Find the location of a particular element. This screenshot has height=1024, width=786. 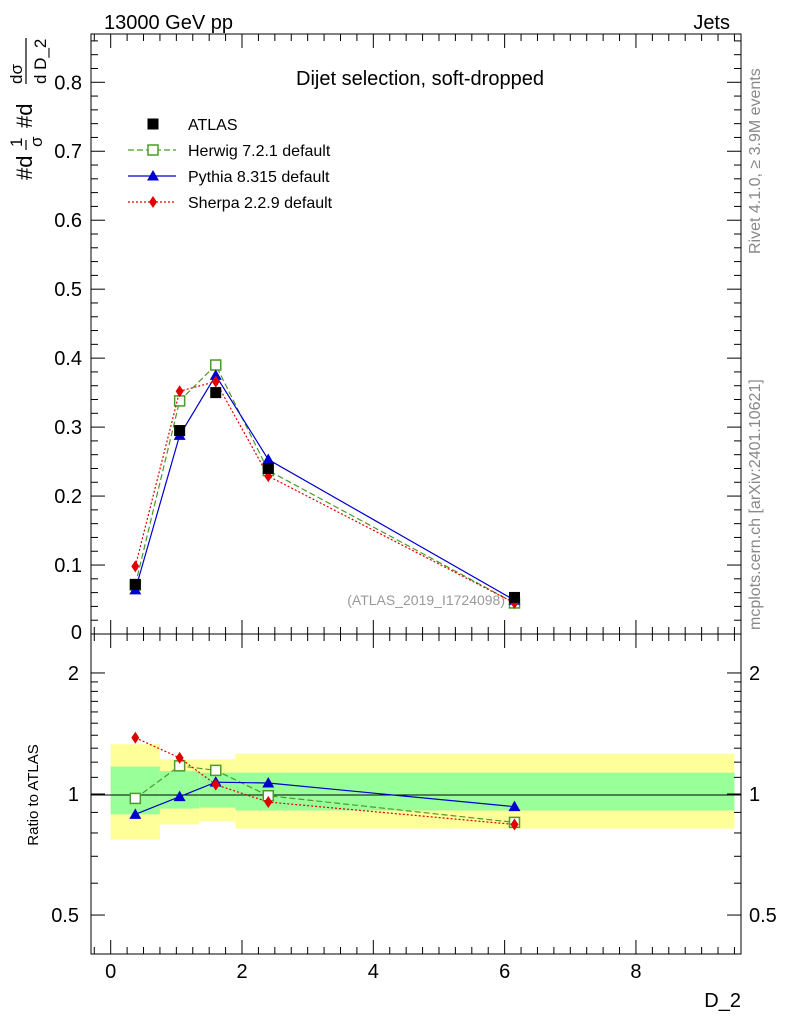

y-tick-label: 0.5 is located at coordinates (68, 290).